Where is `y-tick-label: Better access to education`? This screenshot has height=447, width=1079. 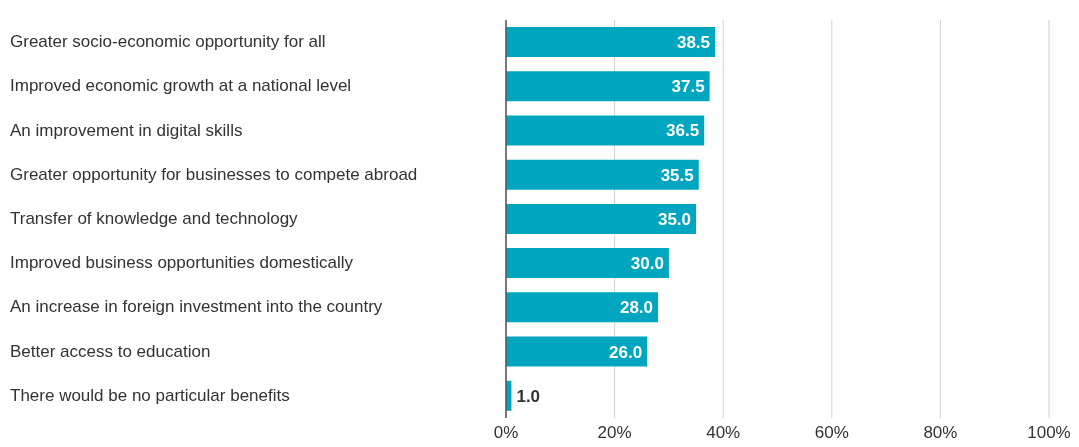
y-tick-label: Better access to education is located at coordinates (110, 351).